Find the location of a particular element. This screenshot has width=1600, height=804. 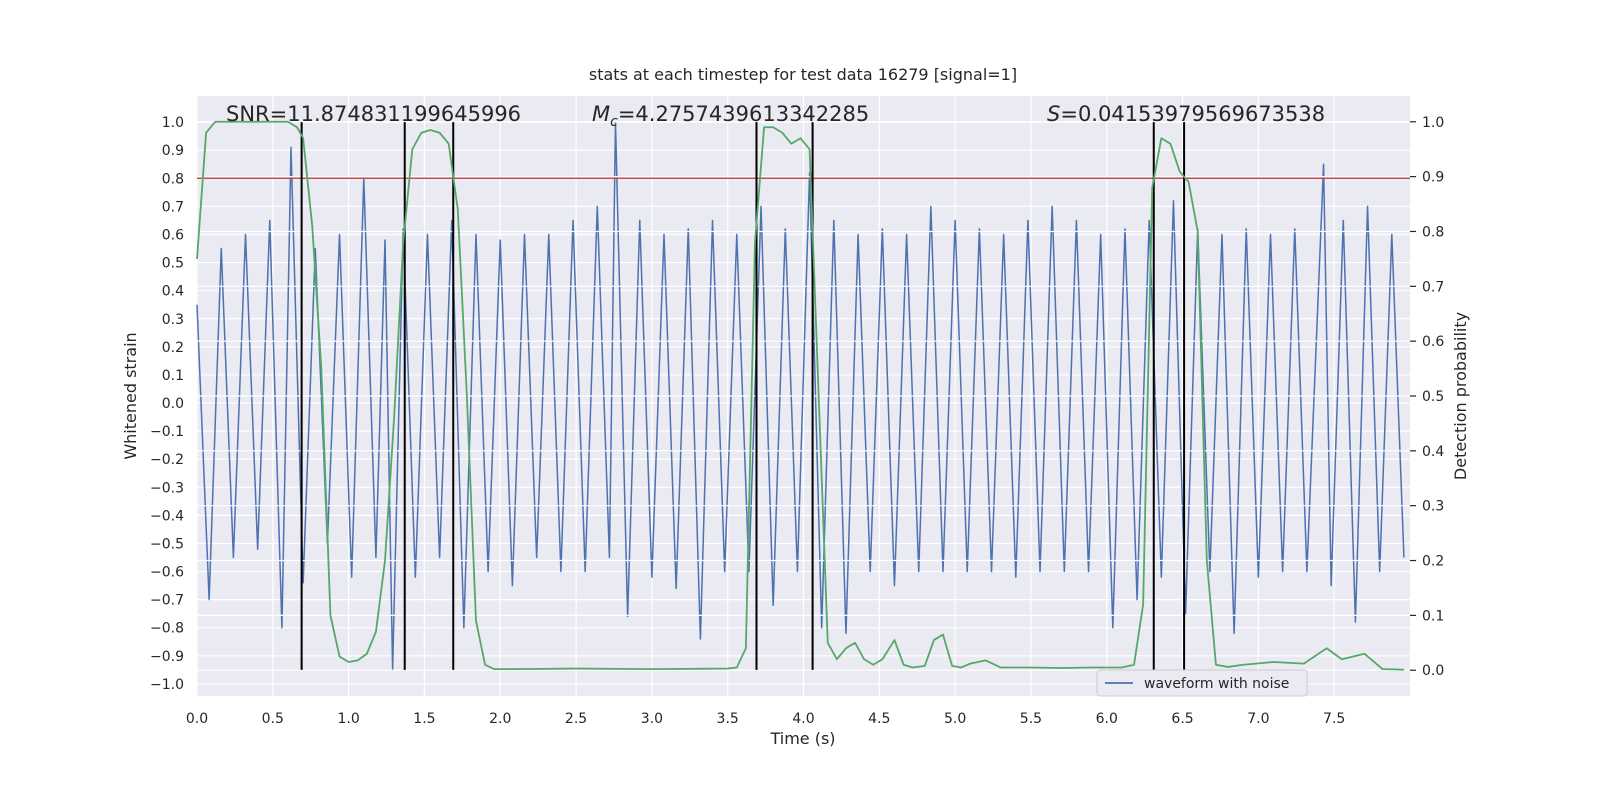

y-tick-label: 0.0 is located at coordinates (173, 404).